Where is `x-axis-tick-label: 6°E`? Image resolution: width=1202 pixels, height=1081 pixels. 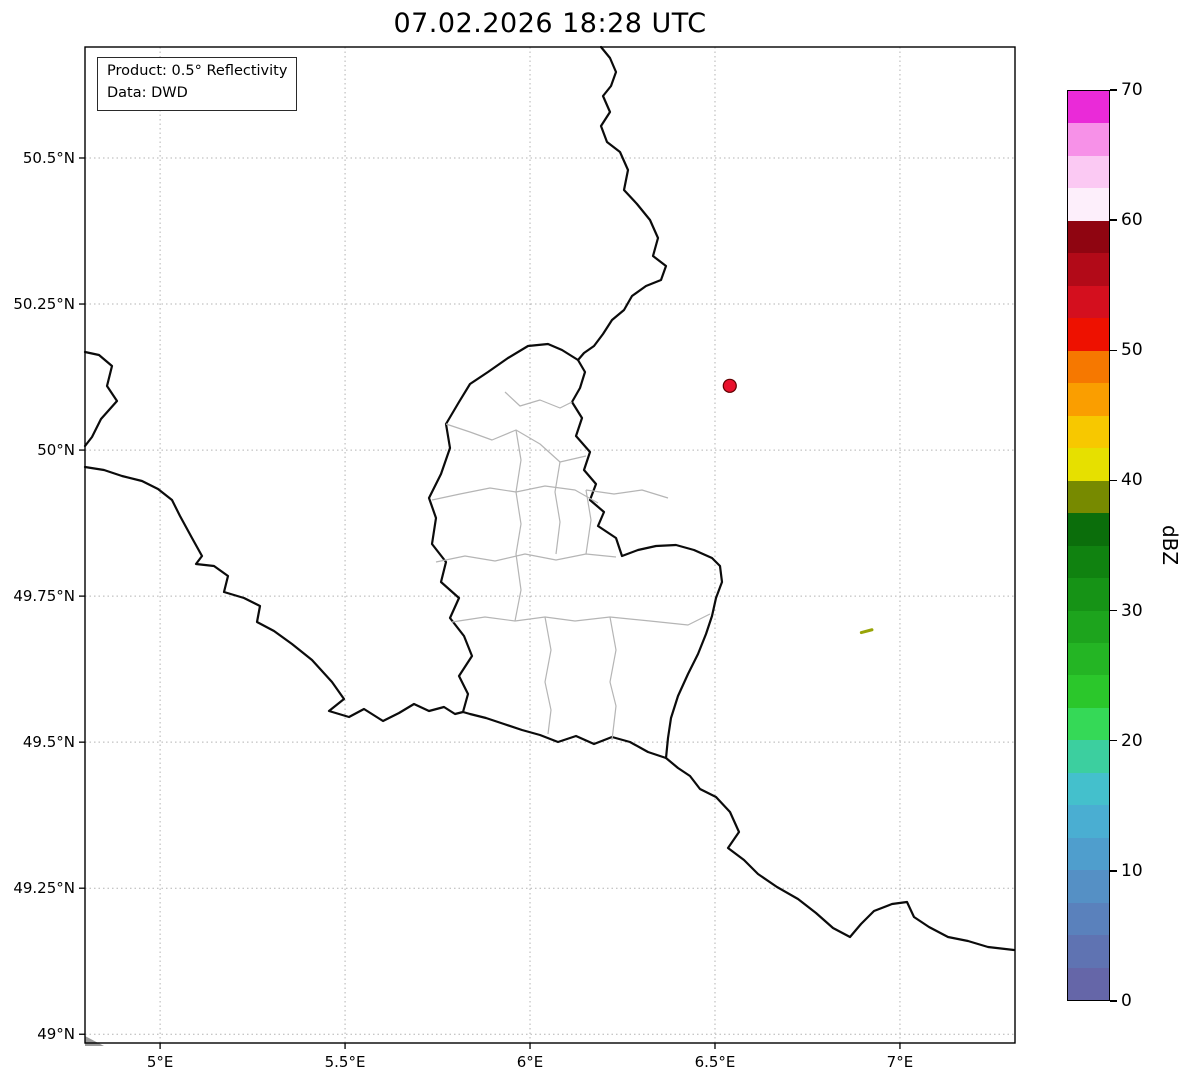 x-axis-tick-label: 6°E is located at coordinates (530, 1062).